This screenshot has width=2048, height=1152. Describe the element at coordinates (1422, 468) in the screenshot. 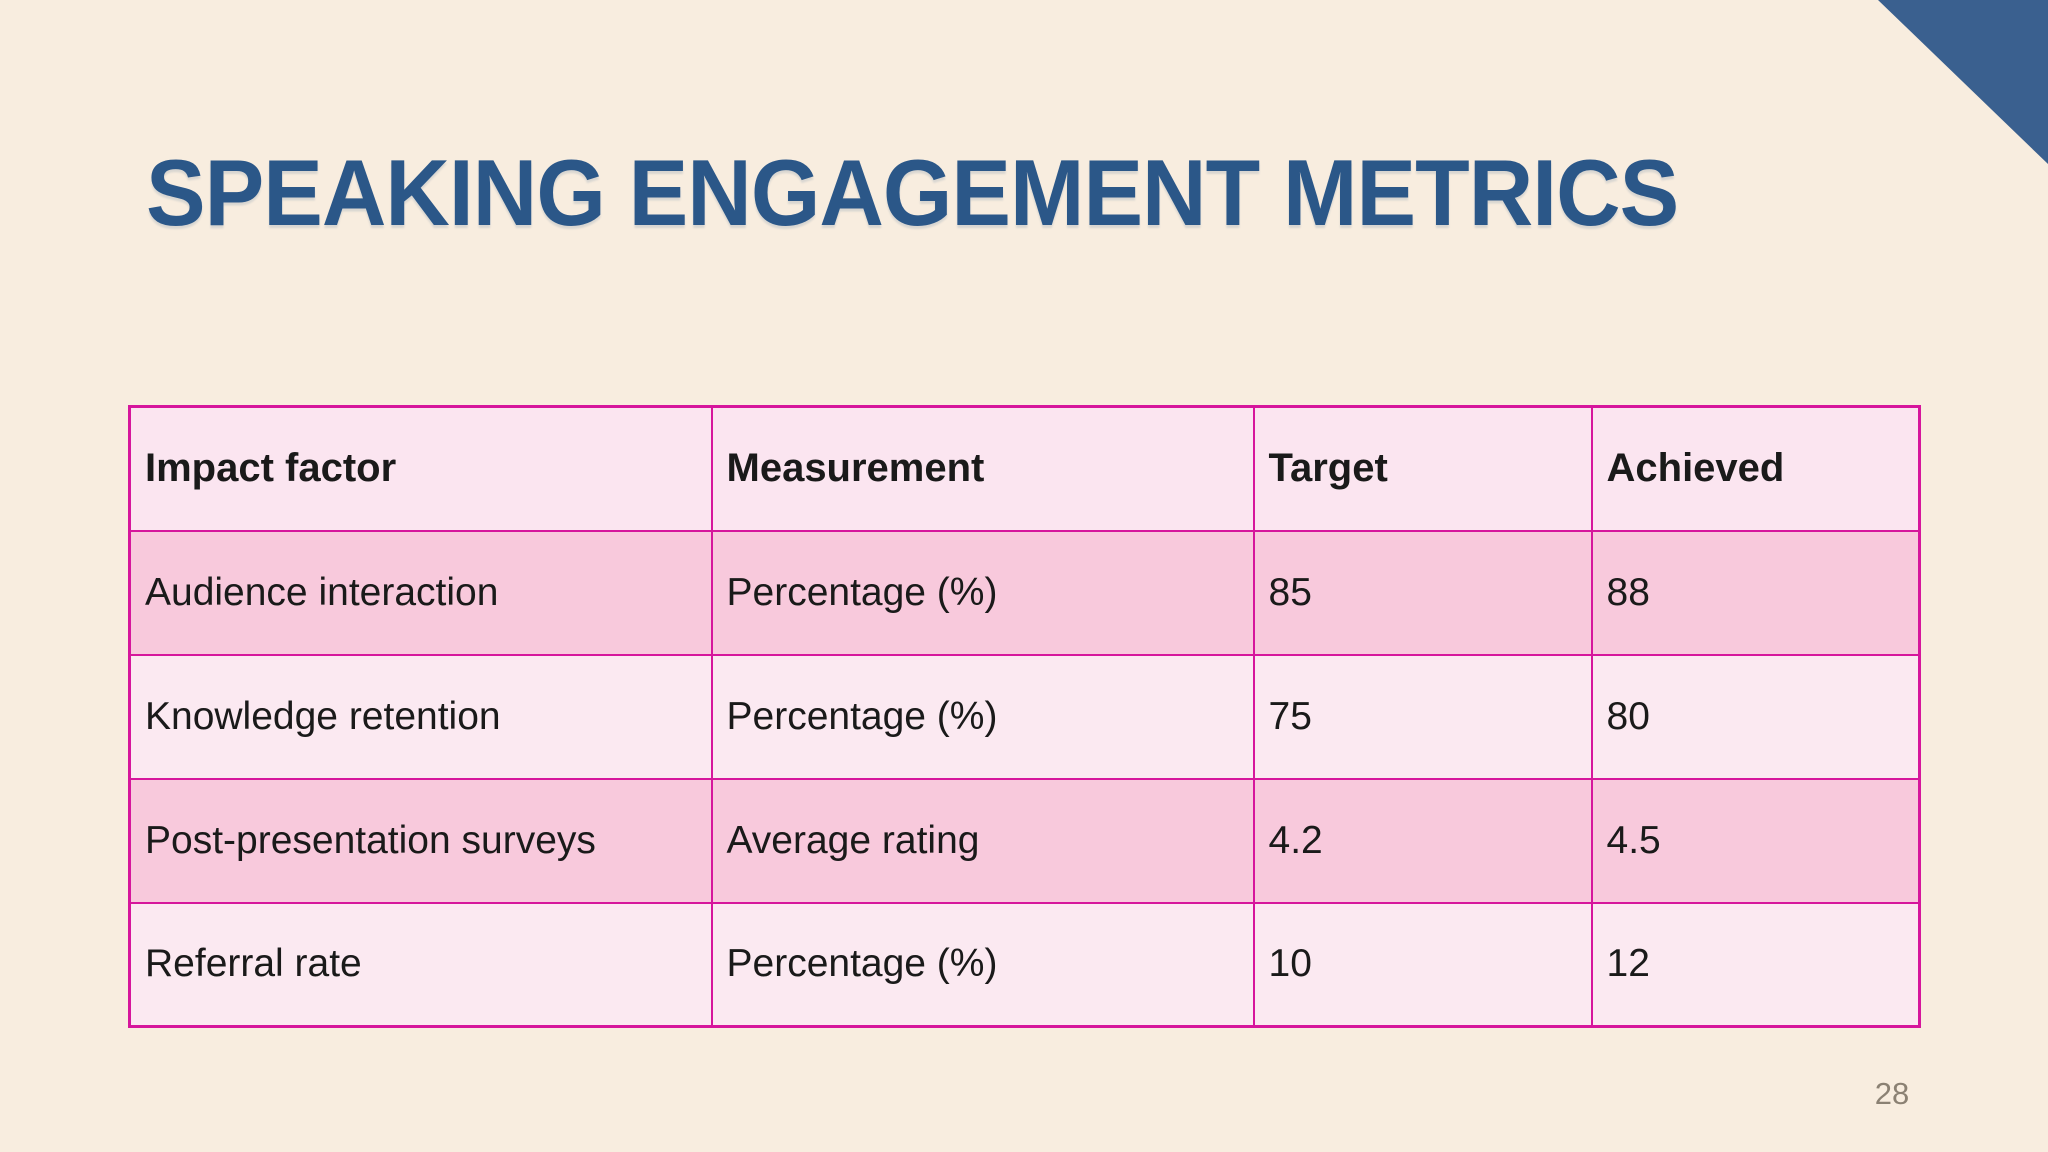

I see `column-header-target: Target` at that location.